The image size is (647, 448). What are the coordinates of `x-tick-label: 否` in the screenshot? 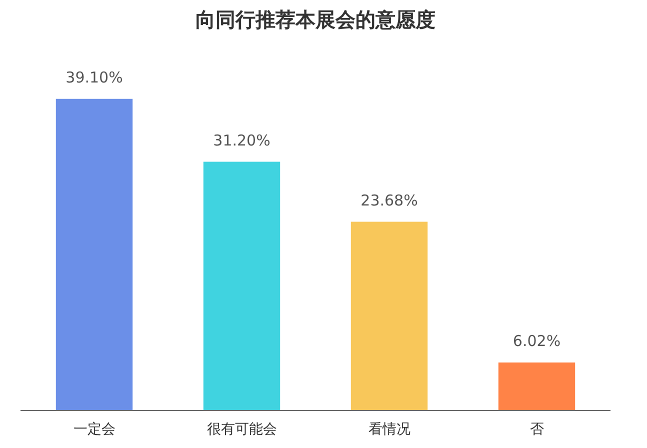 It's located at (537, 430).